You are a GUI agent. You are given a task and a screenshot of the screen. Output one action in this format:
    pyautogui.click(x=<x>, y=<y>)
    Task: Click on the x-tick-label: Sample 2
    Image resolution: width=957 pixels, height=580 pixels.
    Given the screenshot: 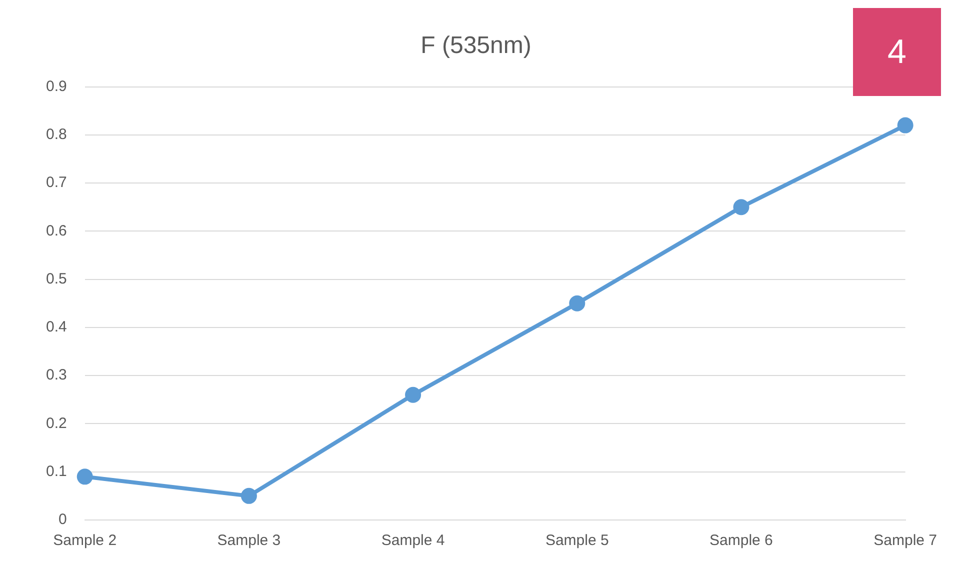 What is the action you would take?
    pyautogui.click(x=85, y=541)
    